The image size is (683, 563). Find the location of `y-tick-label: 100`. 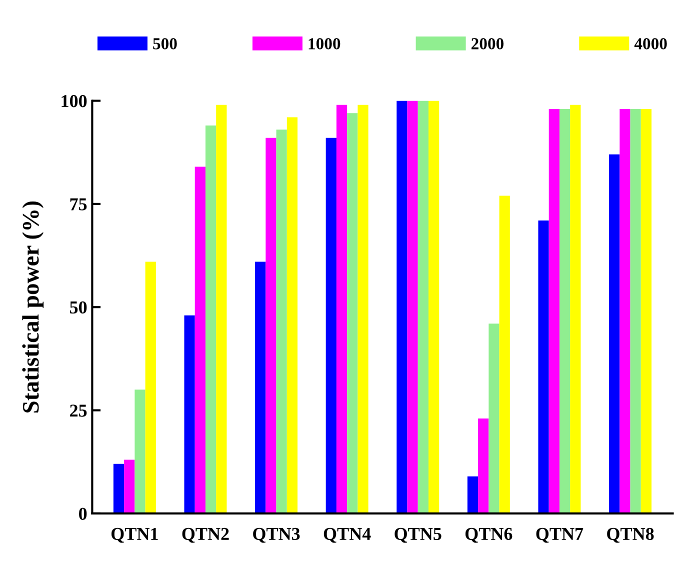

y-tick-label: 100 is located at coordinates (74, 101).